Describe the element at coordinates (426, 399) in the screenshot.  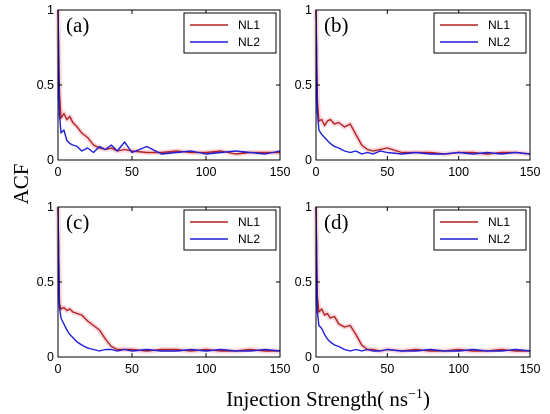
I see `x-axis-title-close: )` at that location.